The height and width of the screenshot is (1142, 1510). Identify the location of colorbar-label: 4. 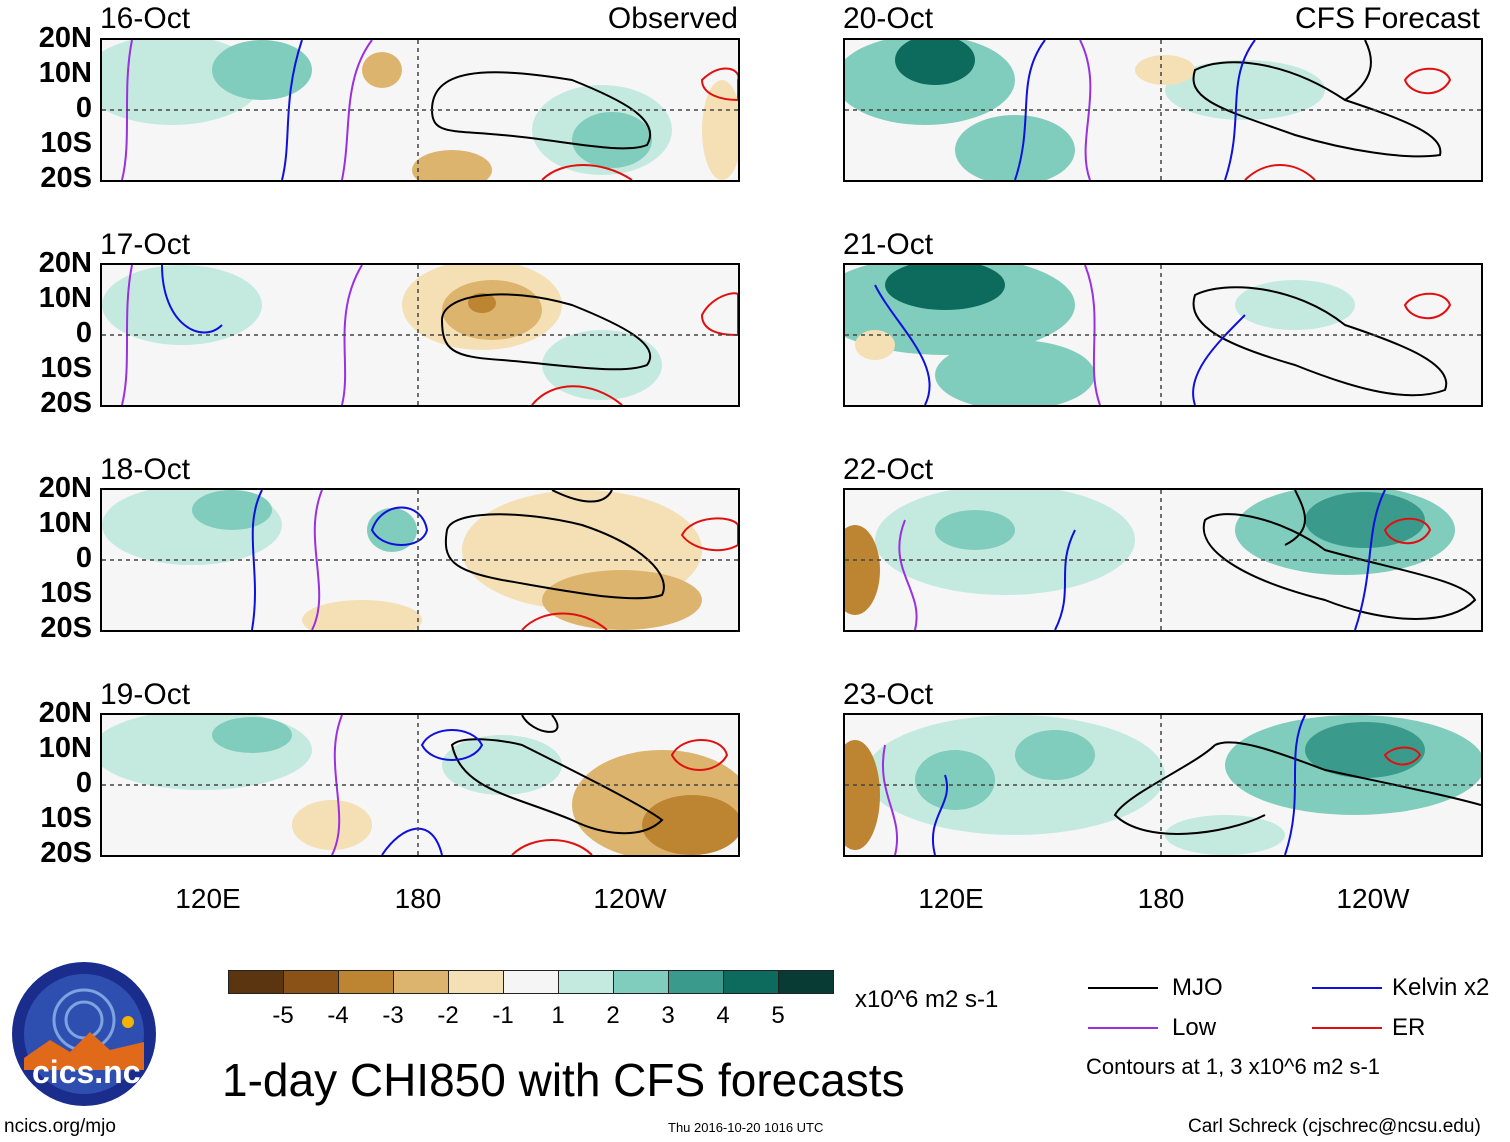
(723, 1015).